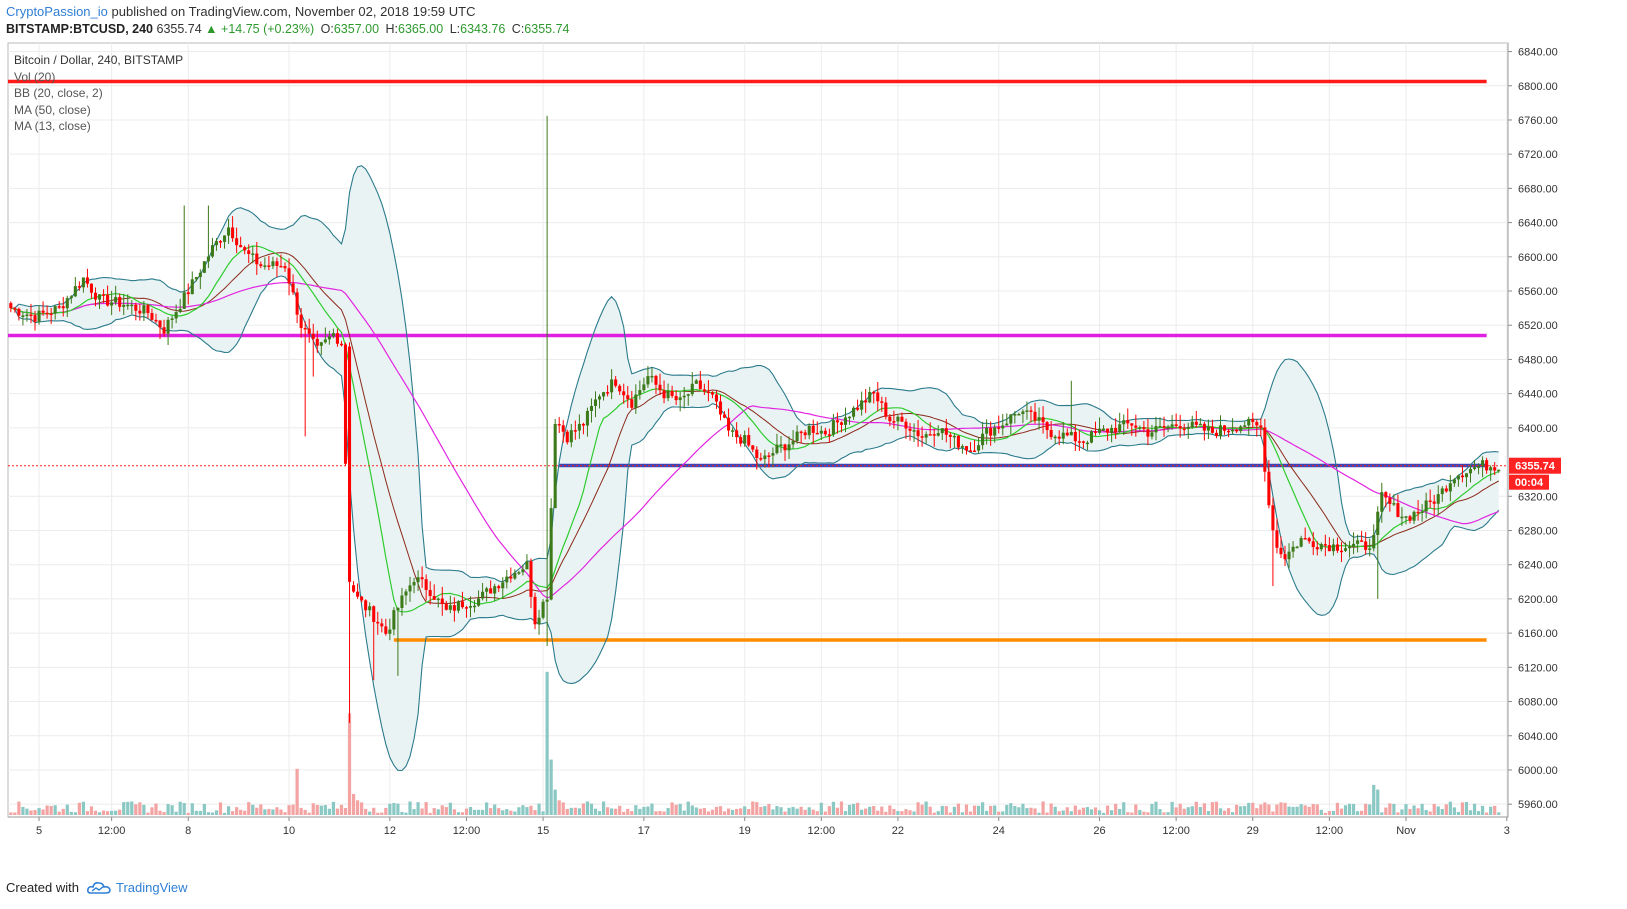  What do you see at coordinates (35, 76) in the screenshot?
I see `legend-volume: Vol (20)` at bounding box center [35, 76].